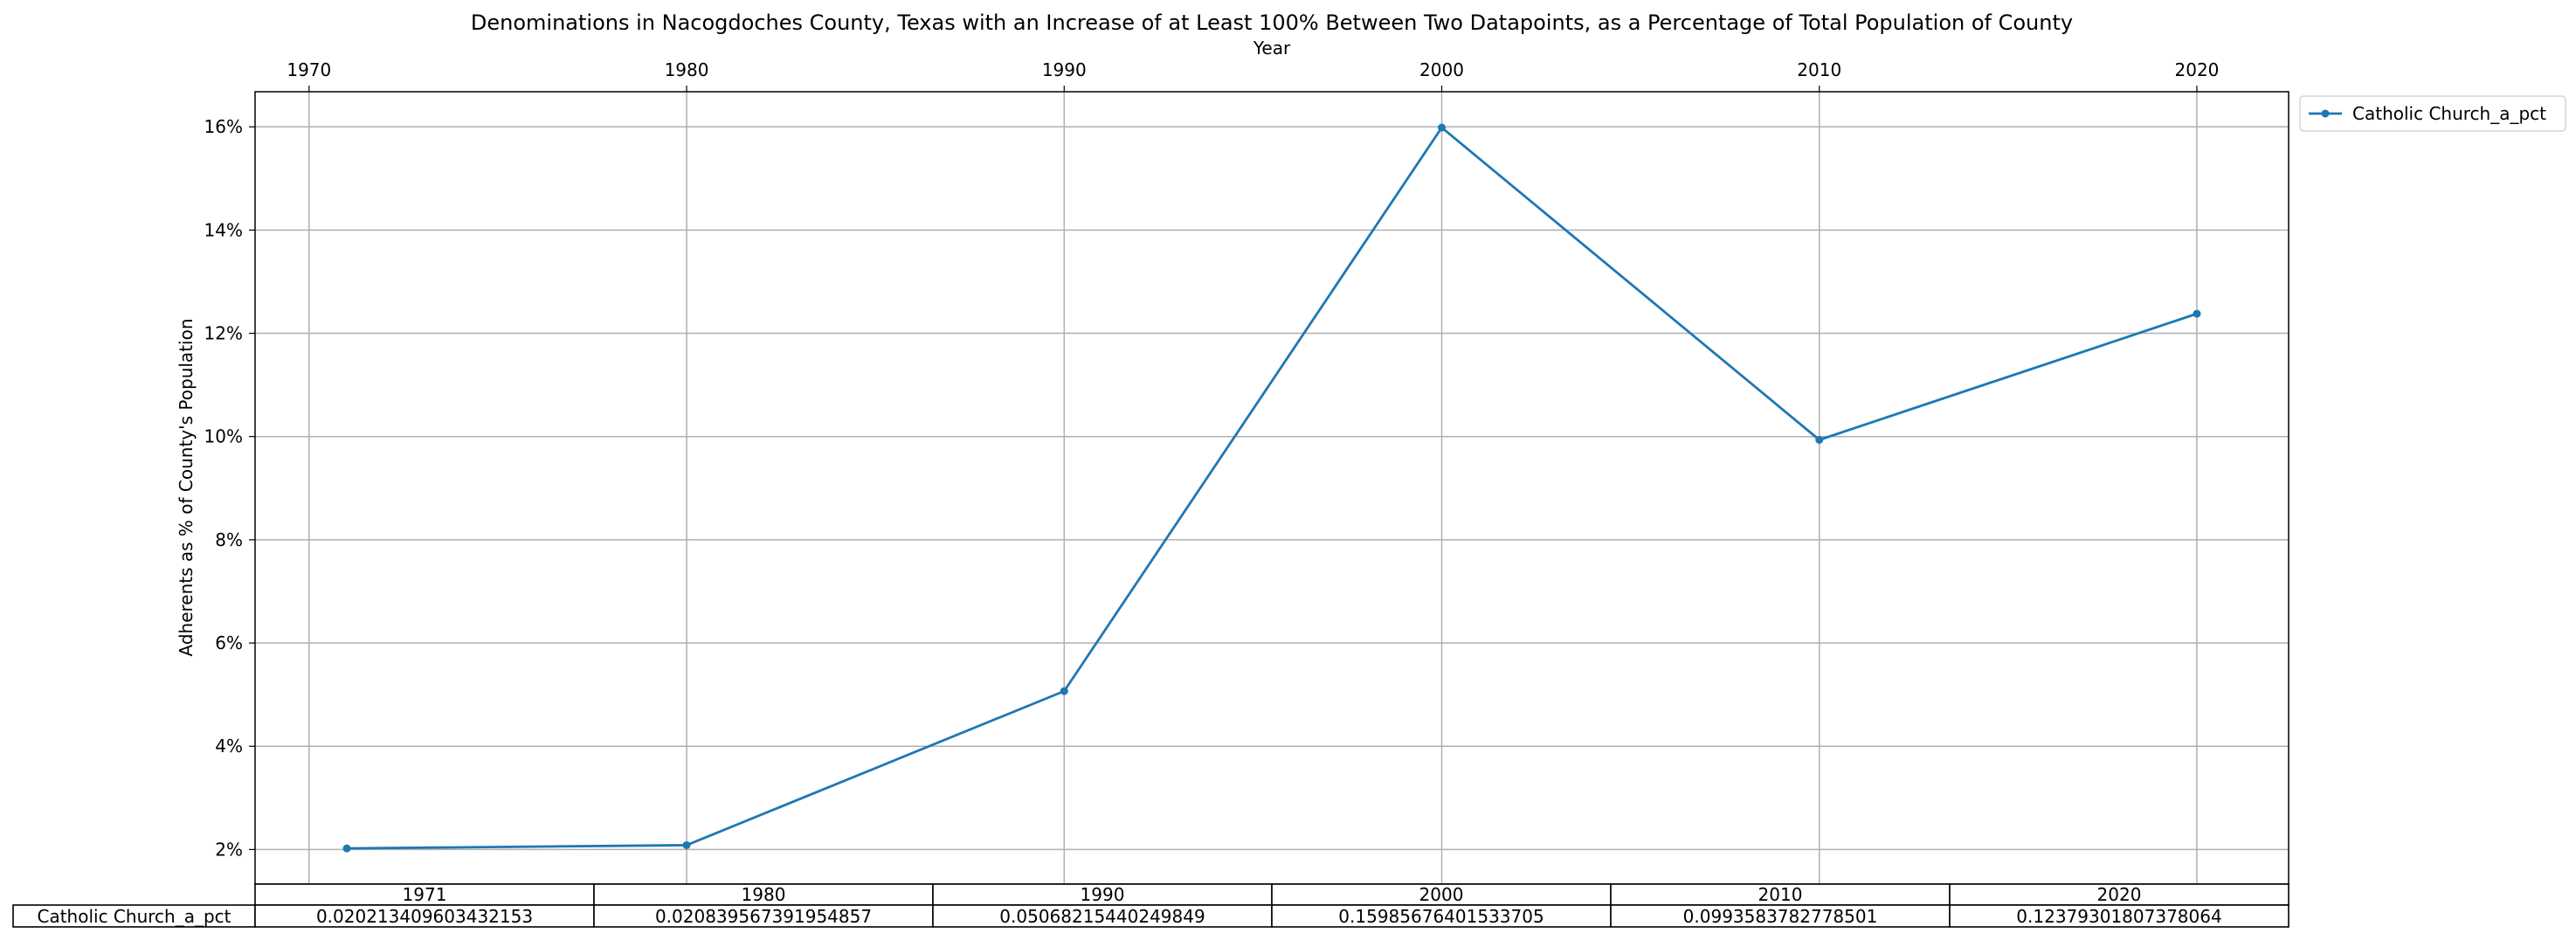  I want to click on legend: Catholic Church_a_pct, so click(2432, 113).